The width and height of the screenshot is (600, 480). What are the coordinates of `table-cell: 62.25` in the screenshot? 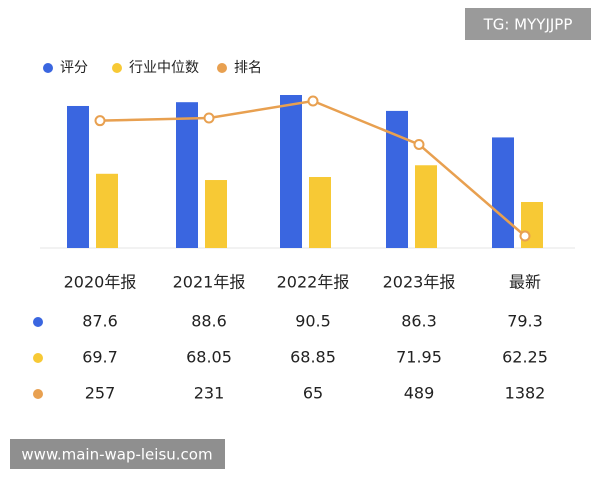 It's located at (525, 357).